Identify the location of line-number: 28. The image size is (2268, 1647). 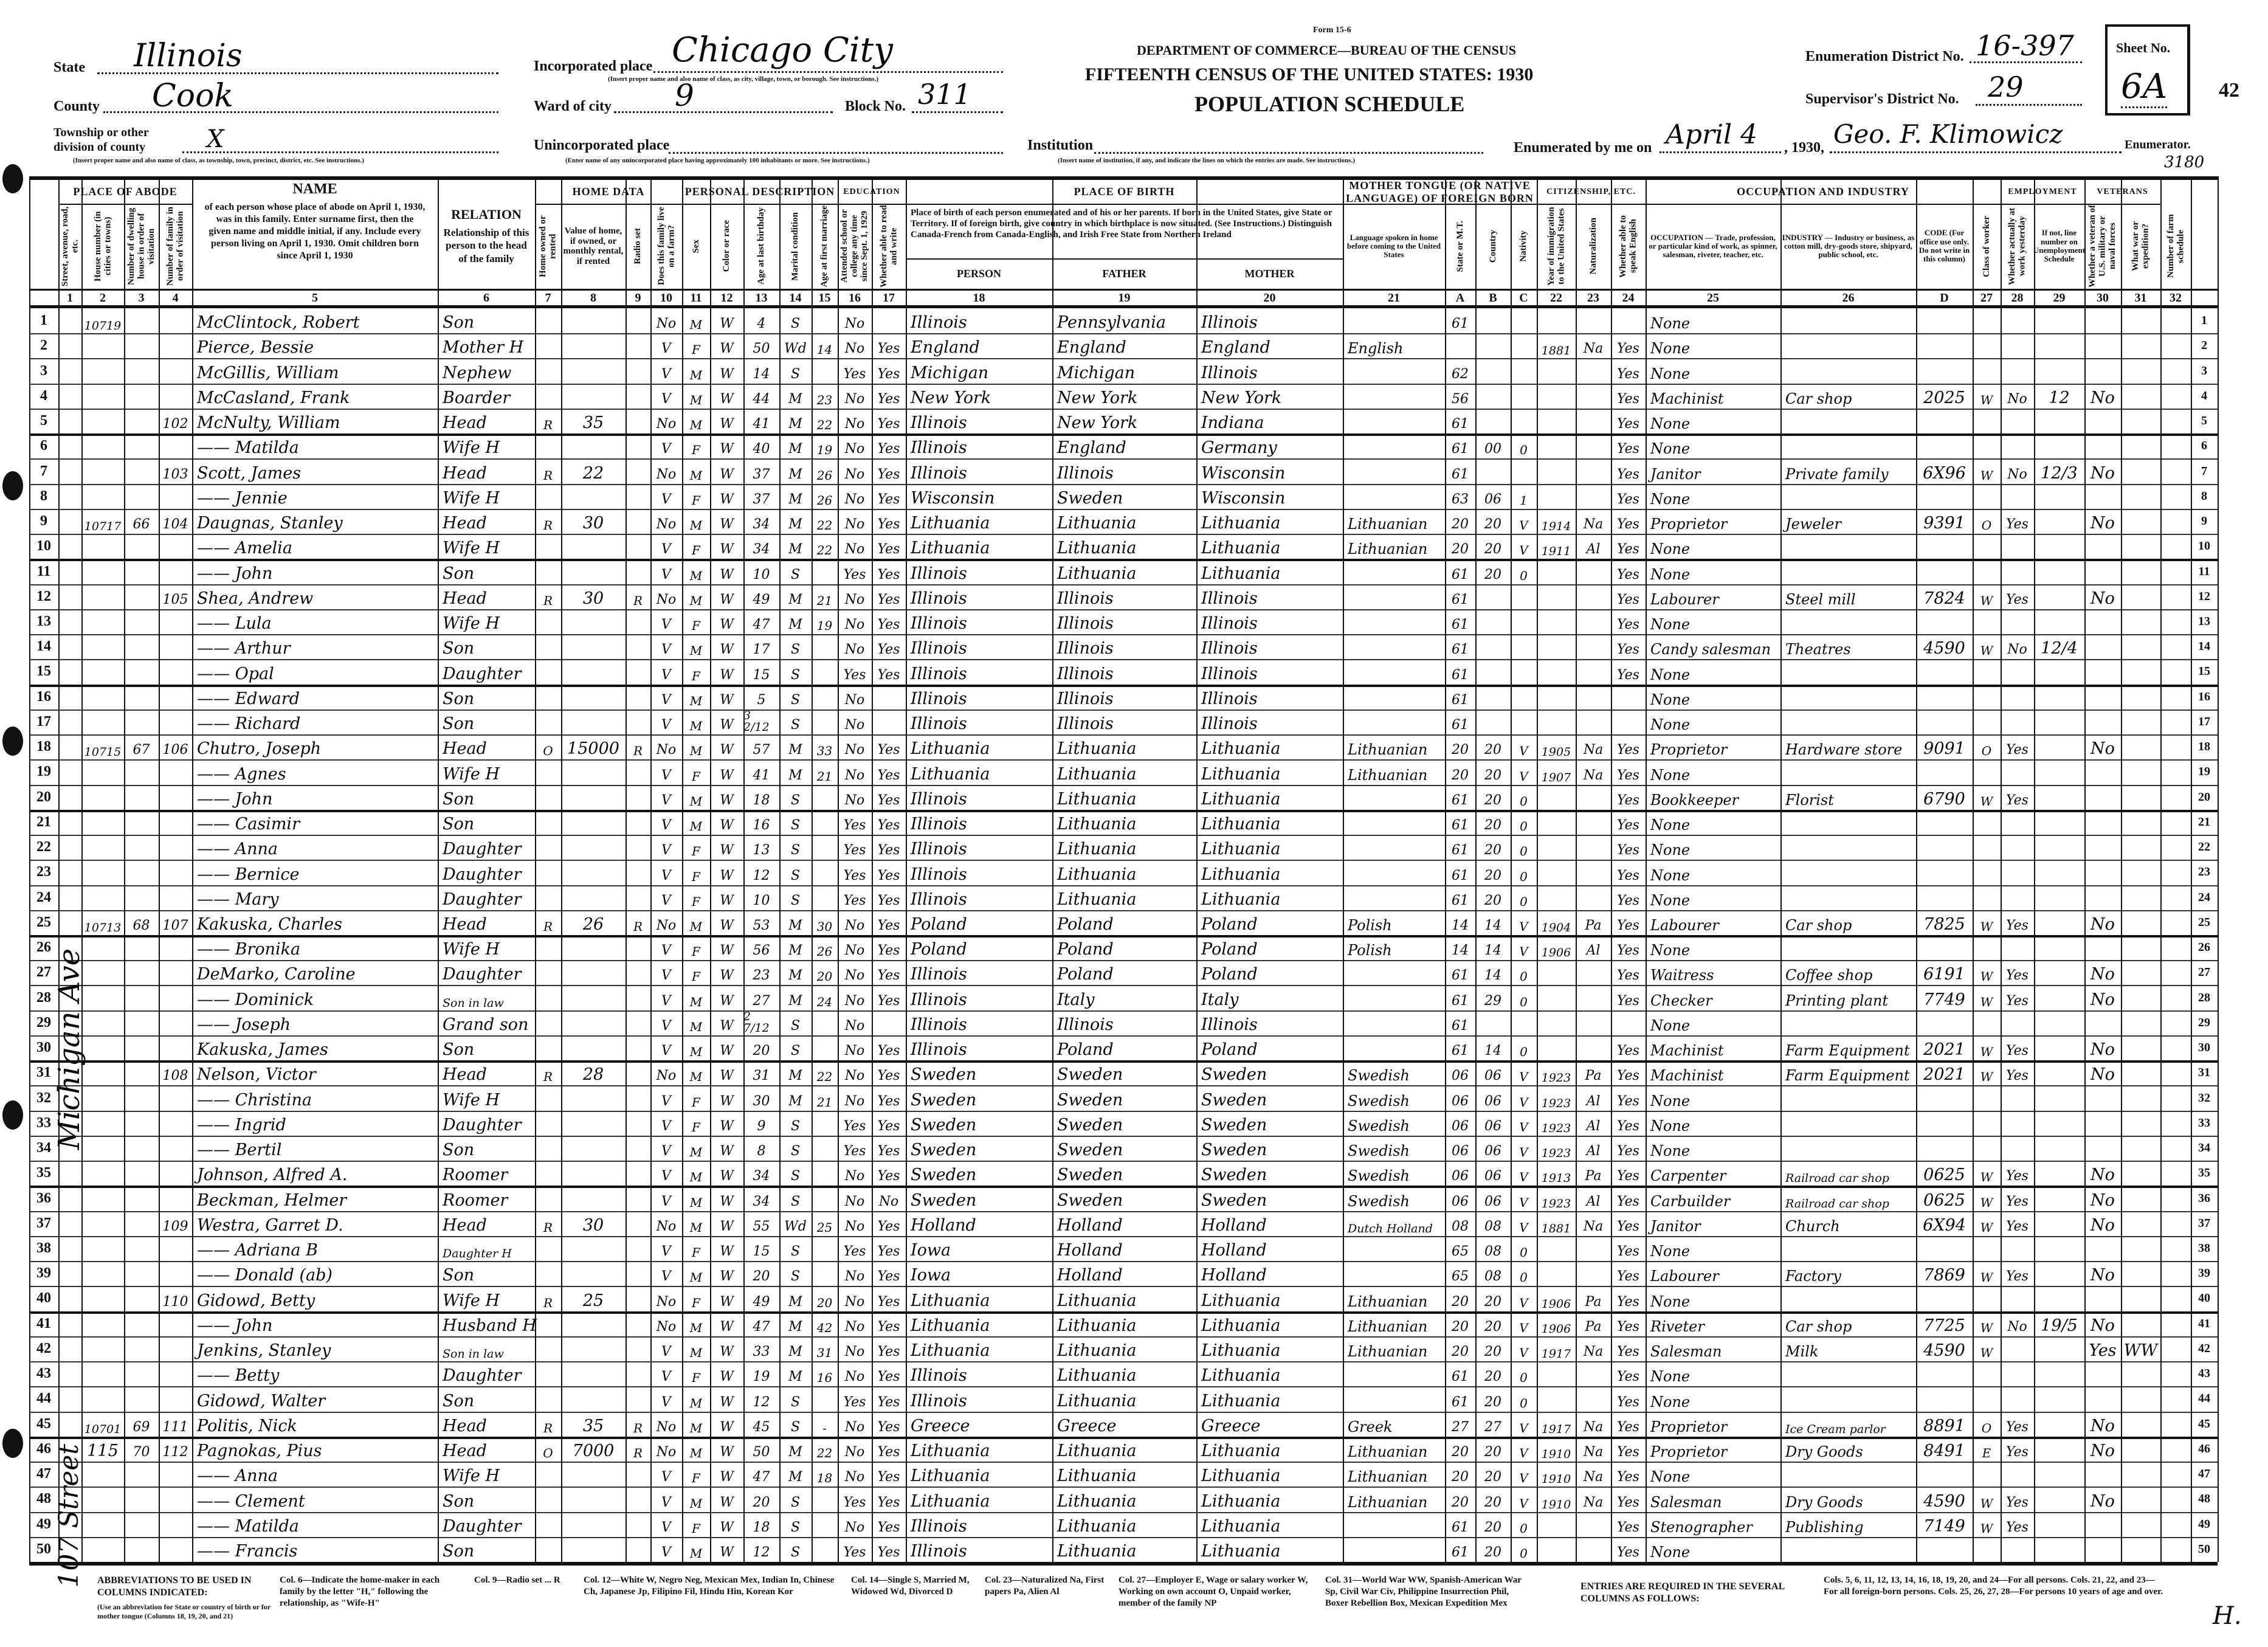
(44, 997).